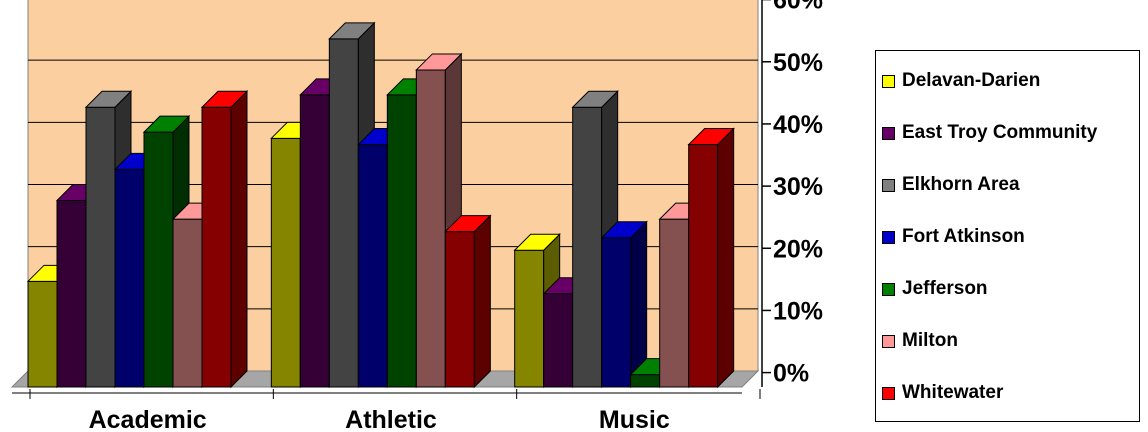  Describe the element at coordinates (798, 187) in the screenshot. I see `value-tick-label: 30%` at that location.